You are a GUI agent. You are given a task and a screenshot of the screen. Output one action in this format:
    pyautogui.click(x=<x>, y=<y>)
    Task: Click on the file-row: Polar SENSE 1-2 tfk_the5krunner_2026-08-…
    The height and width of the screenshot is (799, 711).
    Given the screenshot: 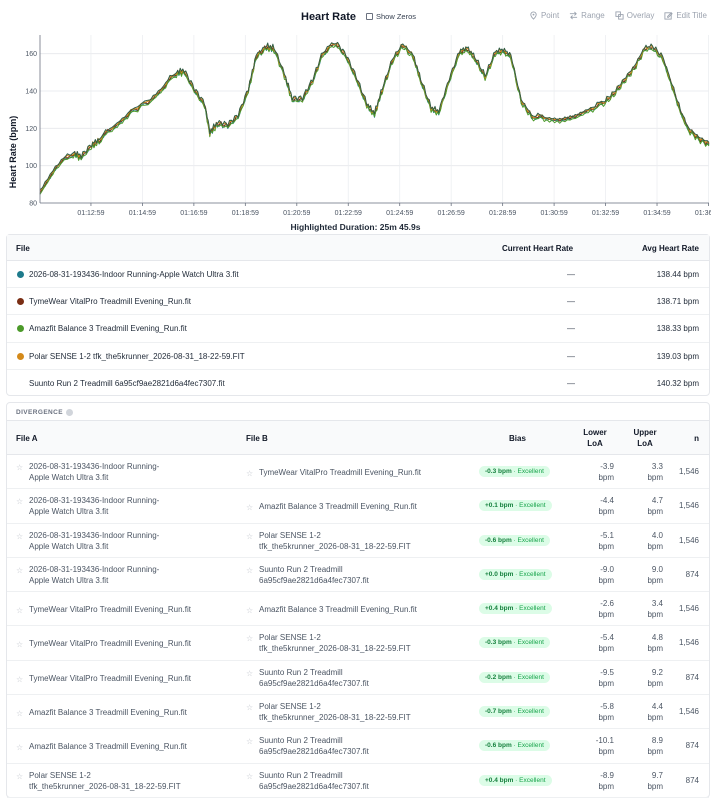 What is the action you would take?
    pyautogui.click(x=358, y=356)
    